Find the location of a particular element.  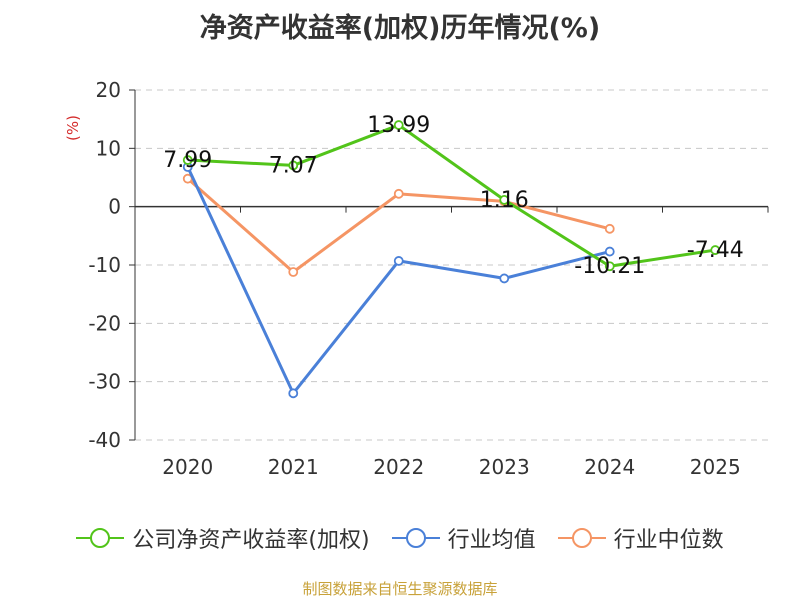

data-label: -7.44 is located at coordinates (715, 250).